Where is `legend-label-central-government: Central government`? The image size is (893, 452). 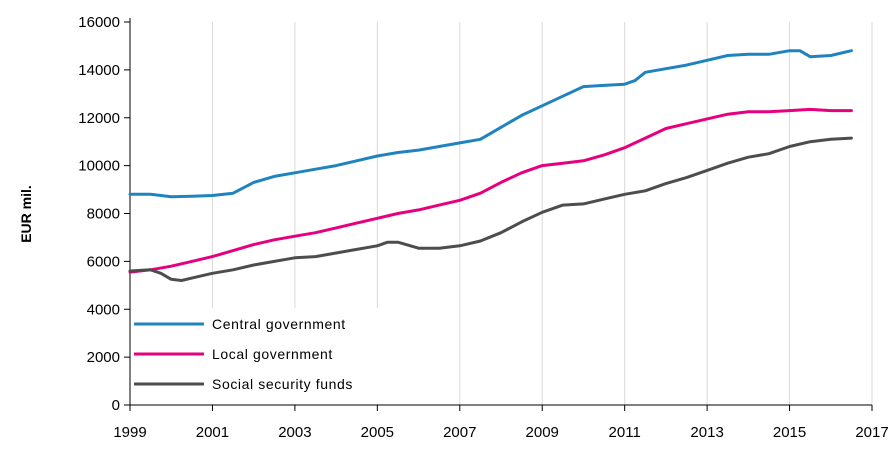
legend-label-central-government: Central government is located at coordinates (279, 324).